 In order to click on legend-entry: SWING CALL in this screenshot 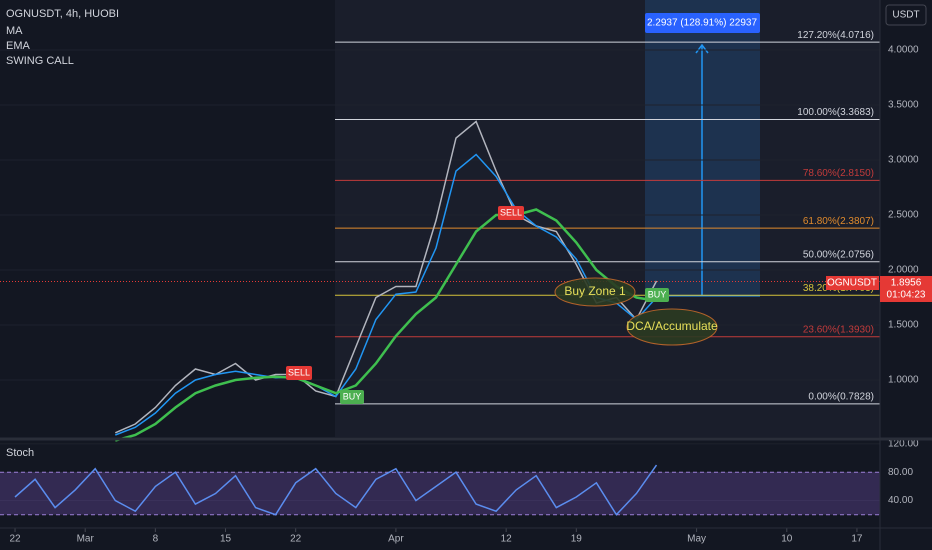, I will do `click(40, 61)`.